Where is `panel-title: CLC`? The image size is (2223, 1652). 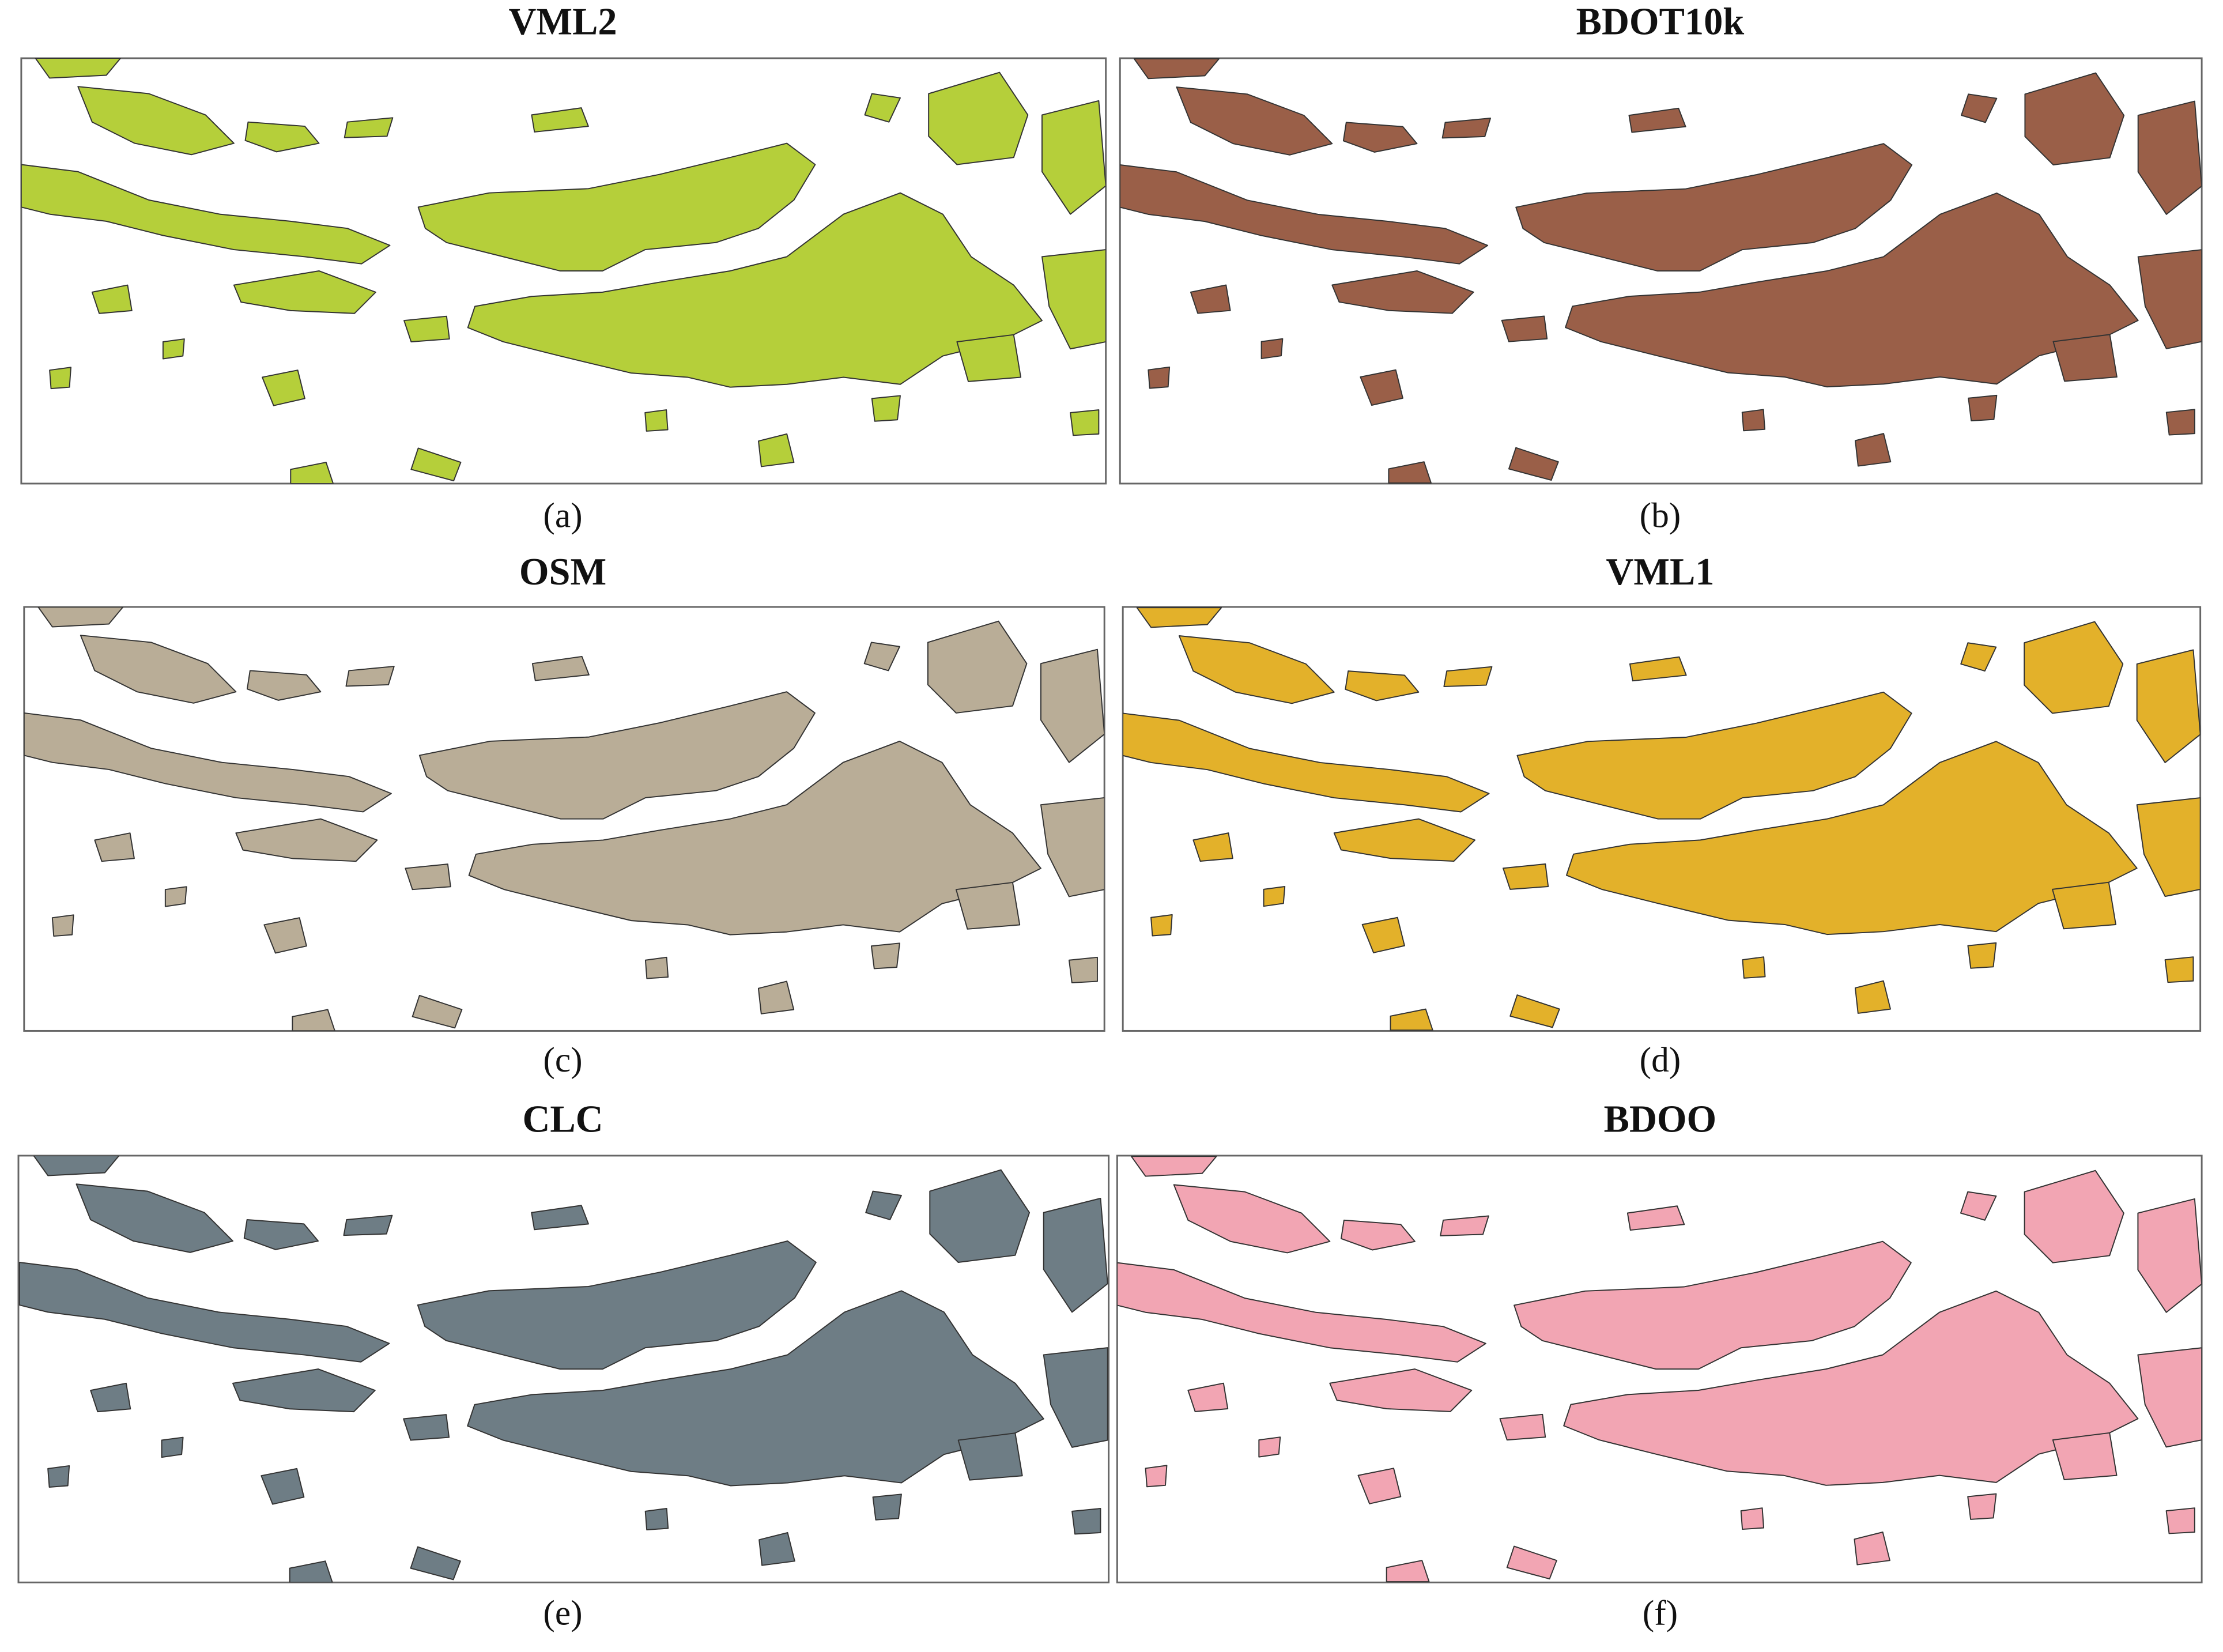
panel-title: CLC is located at coordinates (562, 1120).